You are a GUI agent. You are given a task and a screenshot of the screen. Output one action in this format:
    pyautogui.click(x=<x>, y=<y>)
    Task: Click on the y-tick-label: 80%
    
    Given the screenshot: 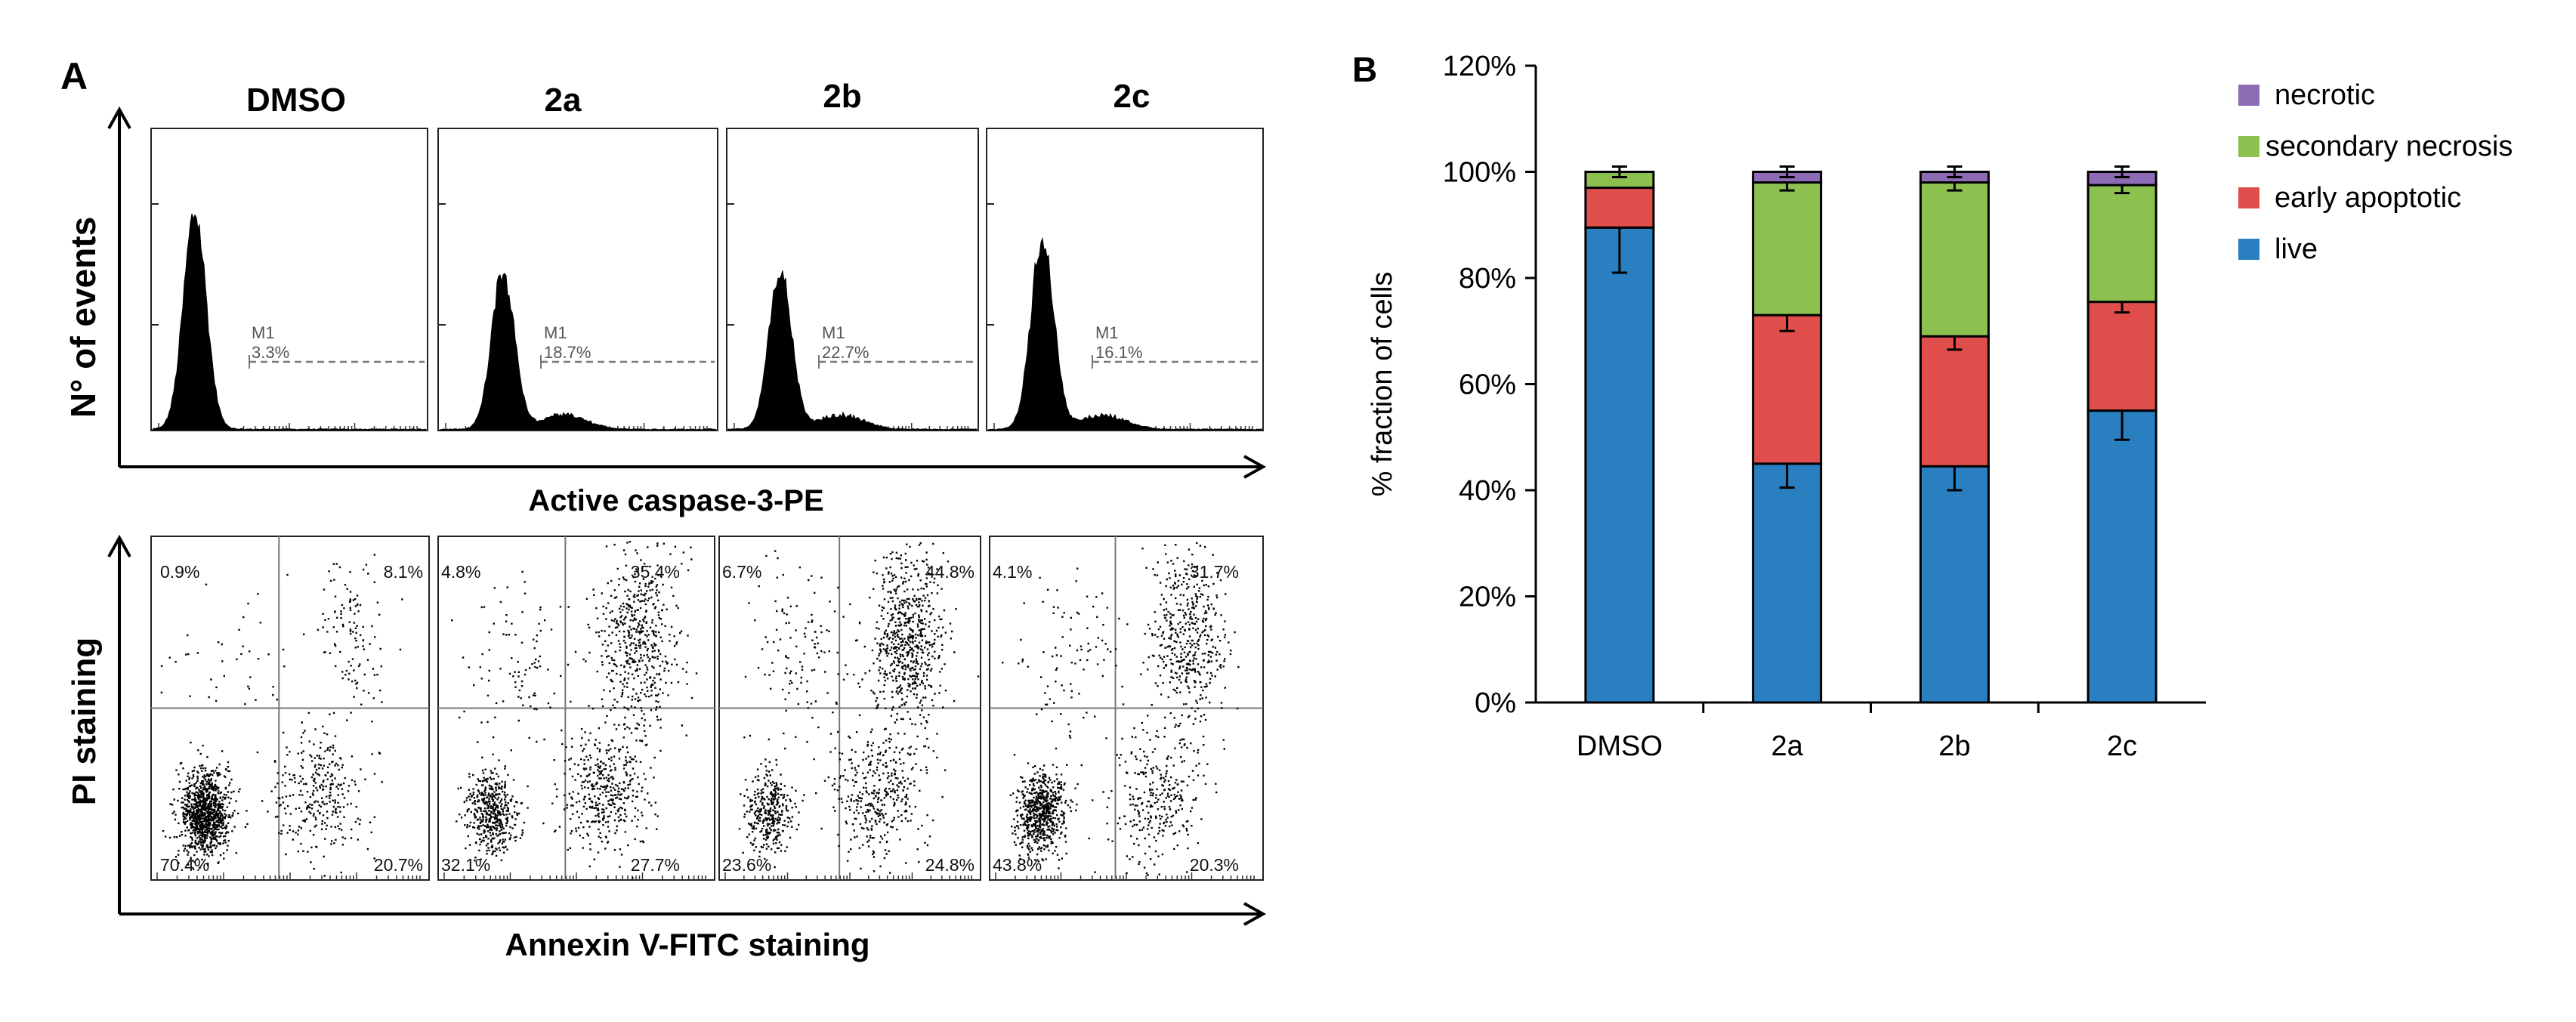 What is the action you would take?
    pyautogui.click(x=1487, y=279)
    